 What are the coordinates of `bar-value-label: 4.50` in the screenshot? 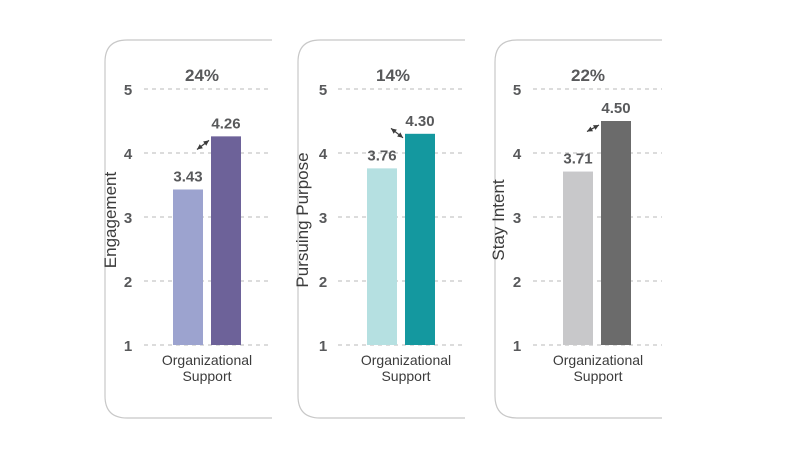 It's located at (615, 108).